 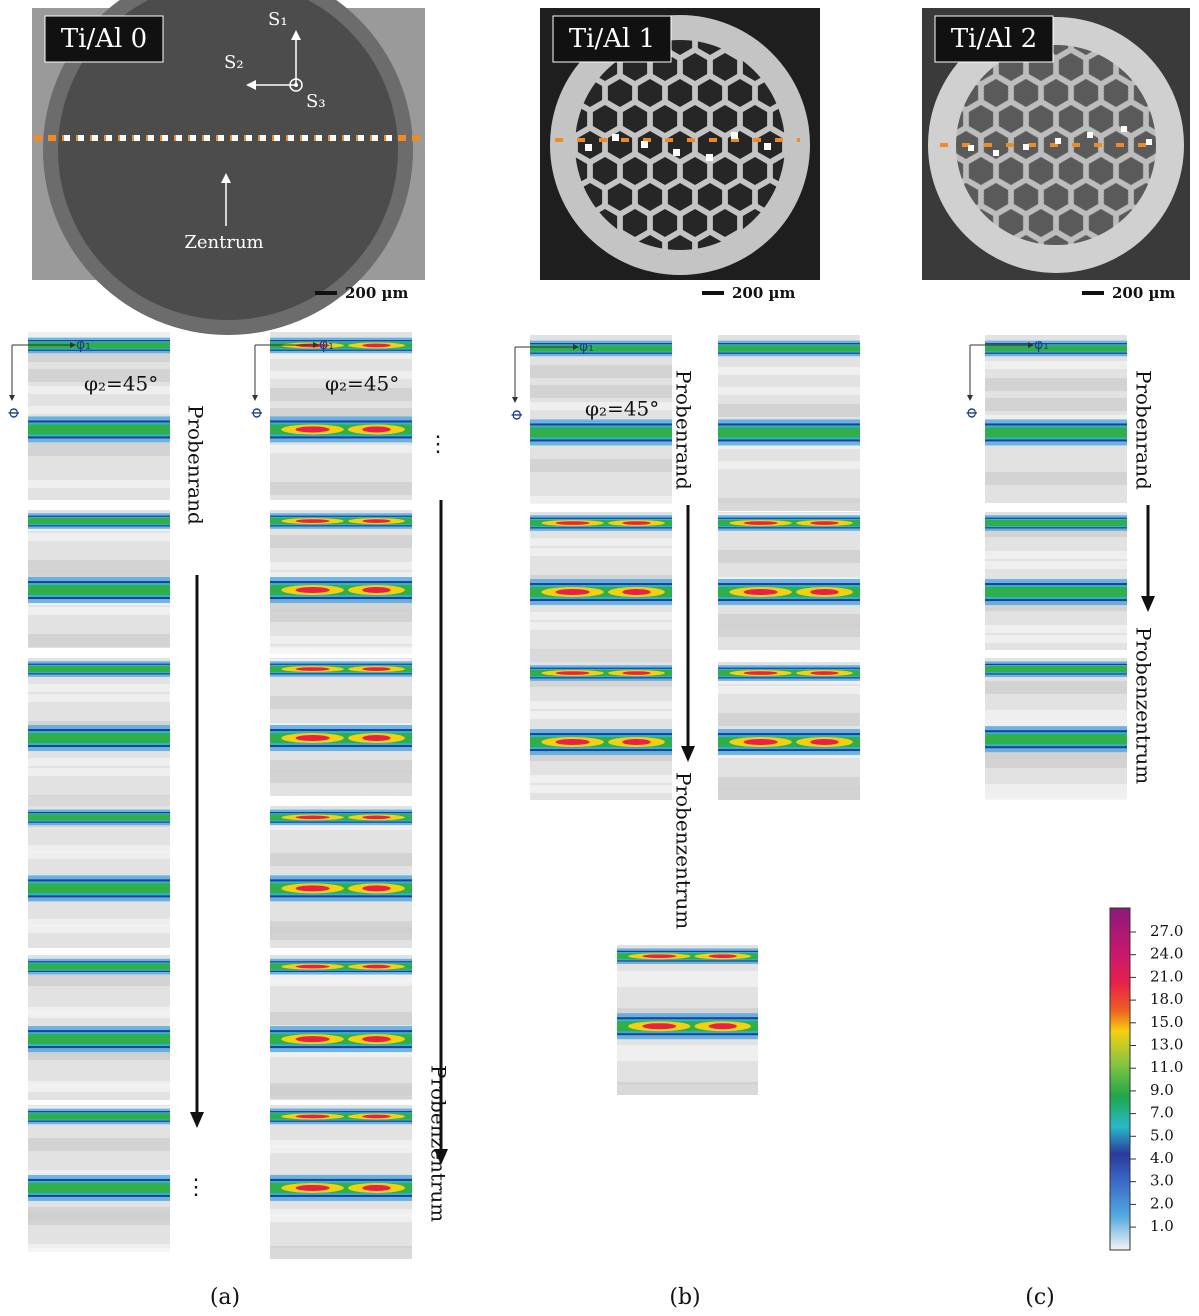 I want to click on arrow-head, so click(x=197, y=1120).